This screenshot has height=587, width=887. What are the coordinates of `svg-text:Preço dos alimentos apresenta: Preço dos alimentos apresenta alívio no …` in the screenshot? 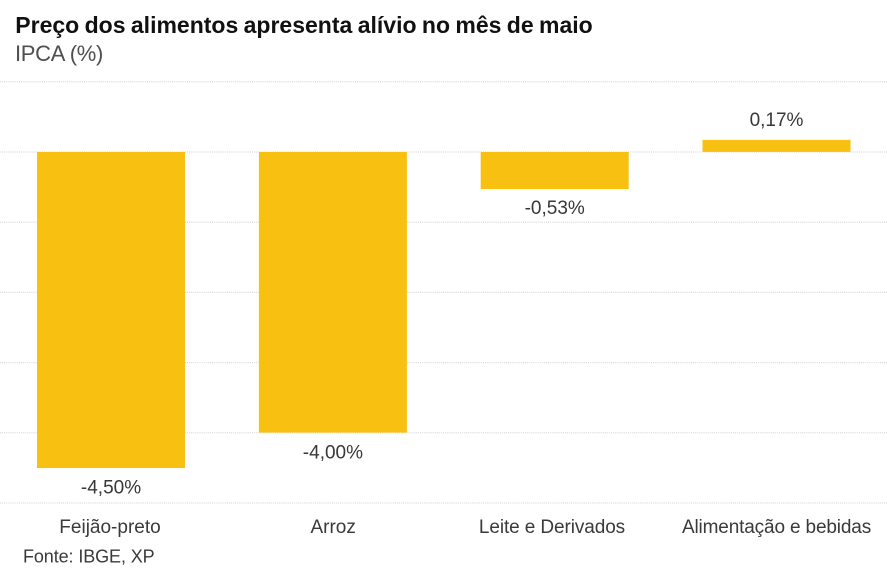 It's located at (303, 25).